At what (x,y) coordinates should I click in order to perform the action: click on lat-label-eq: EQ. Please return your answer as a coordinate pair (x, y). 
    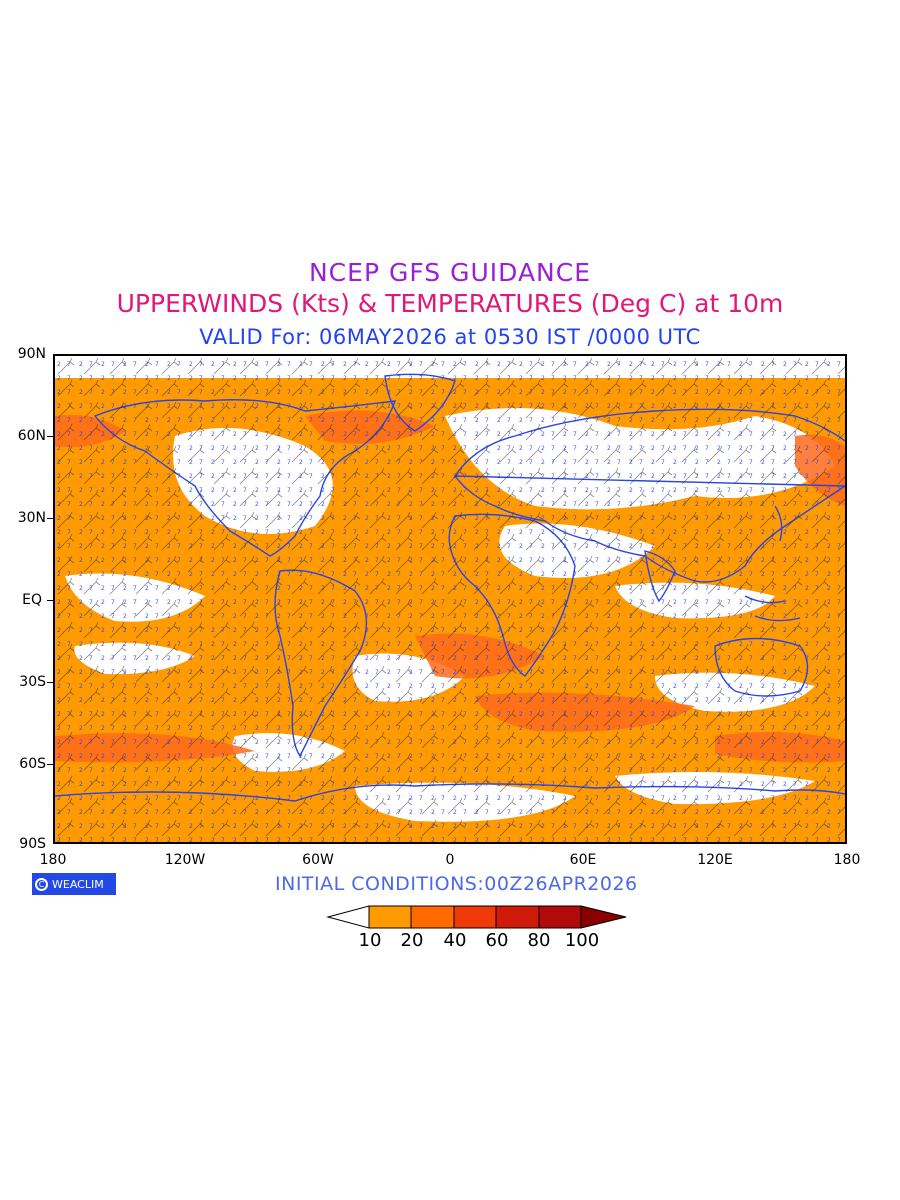
    Looking at the image, I should click on (32, 600).